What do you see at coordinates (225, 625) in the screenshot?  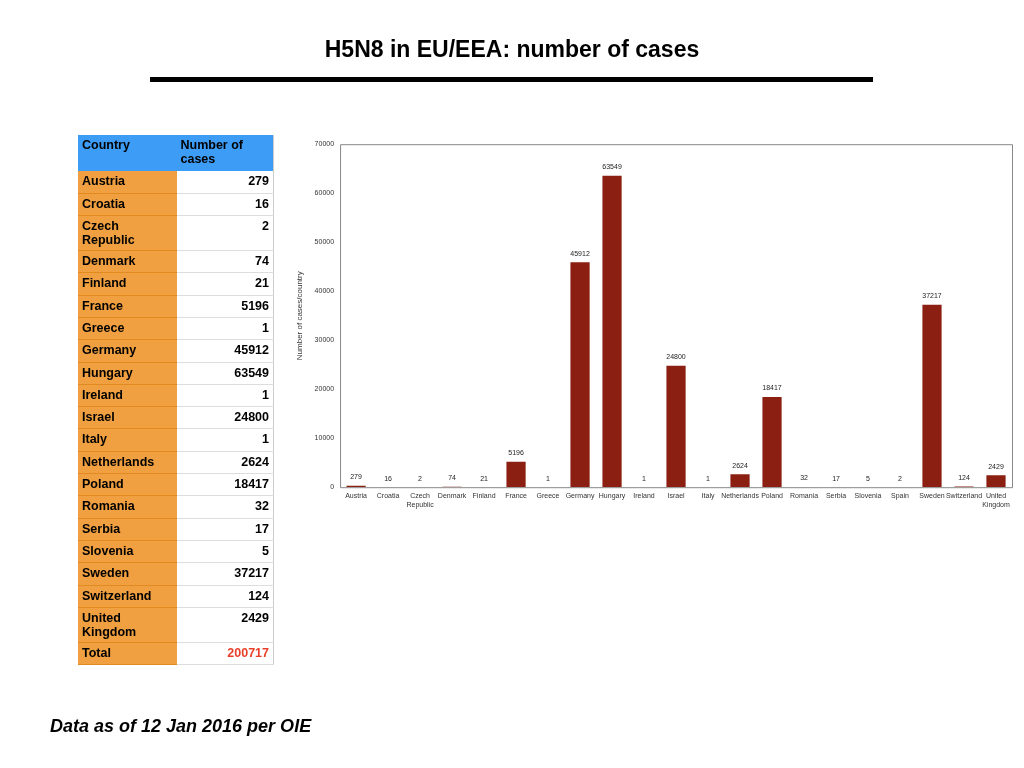 I see `data-label: 2429` at bounding box center [225, 625].